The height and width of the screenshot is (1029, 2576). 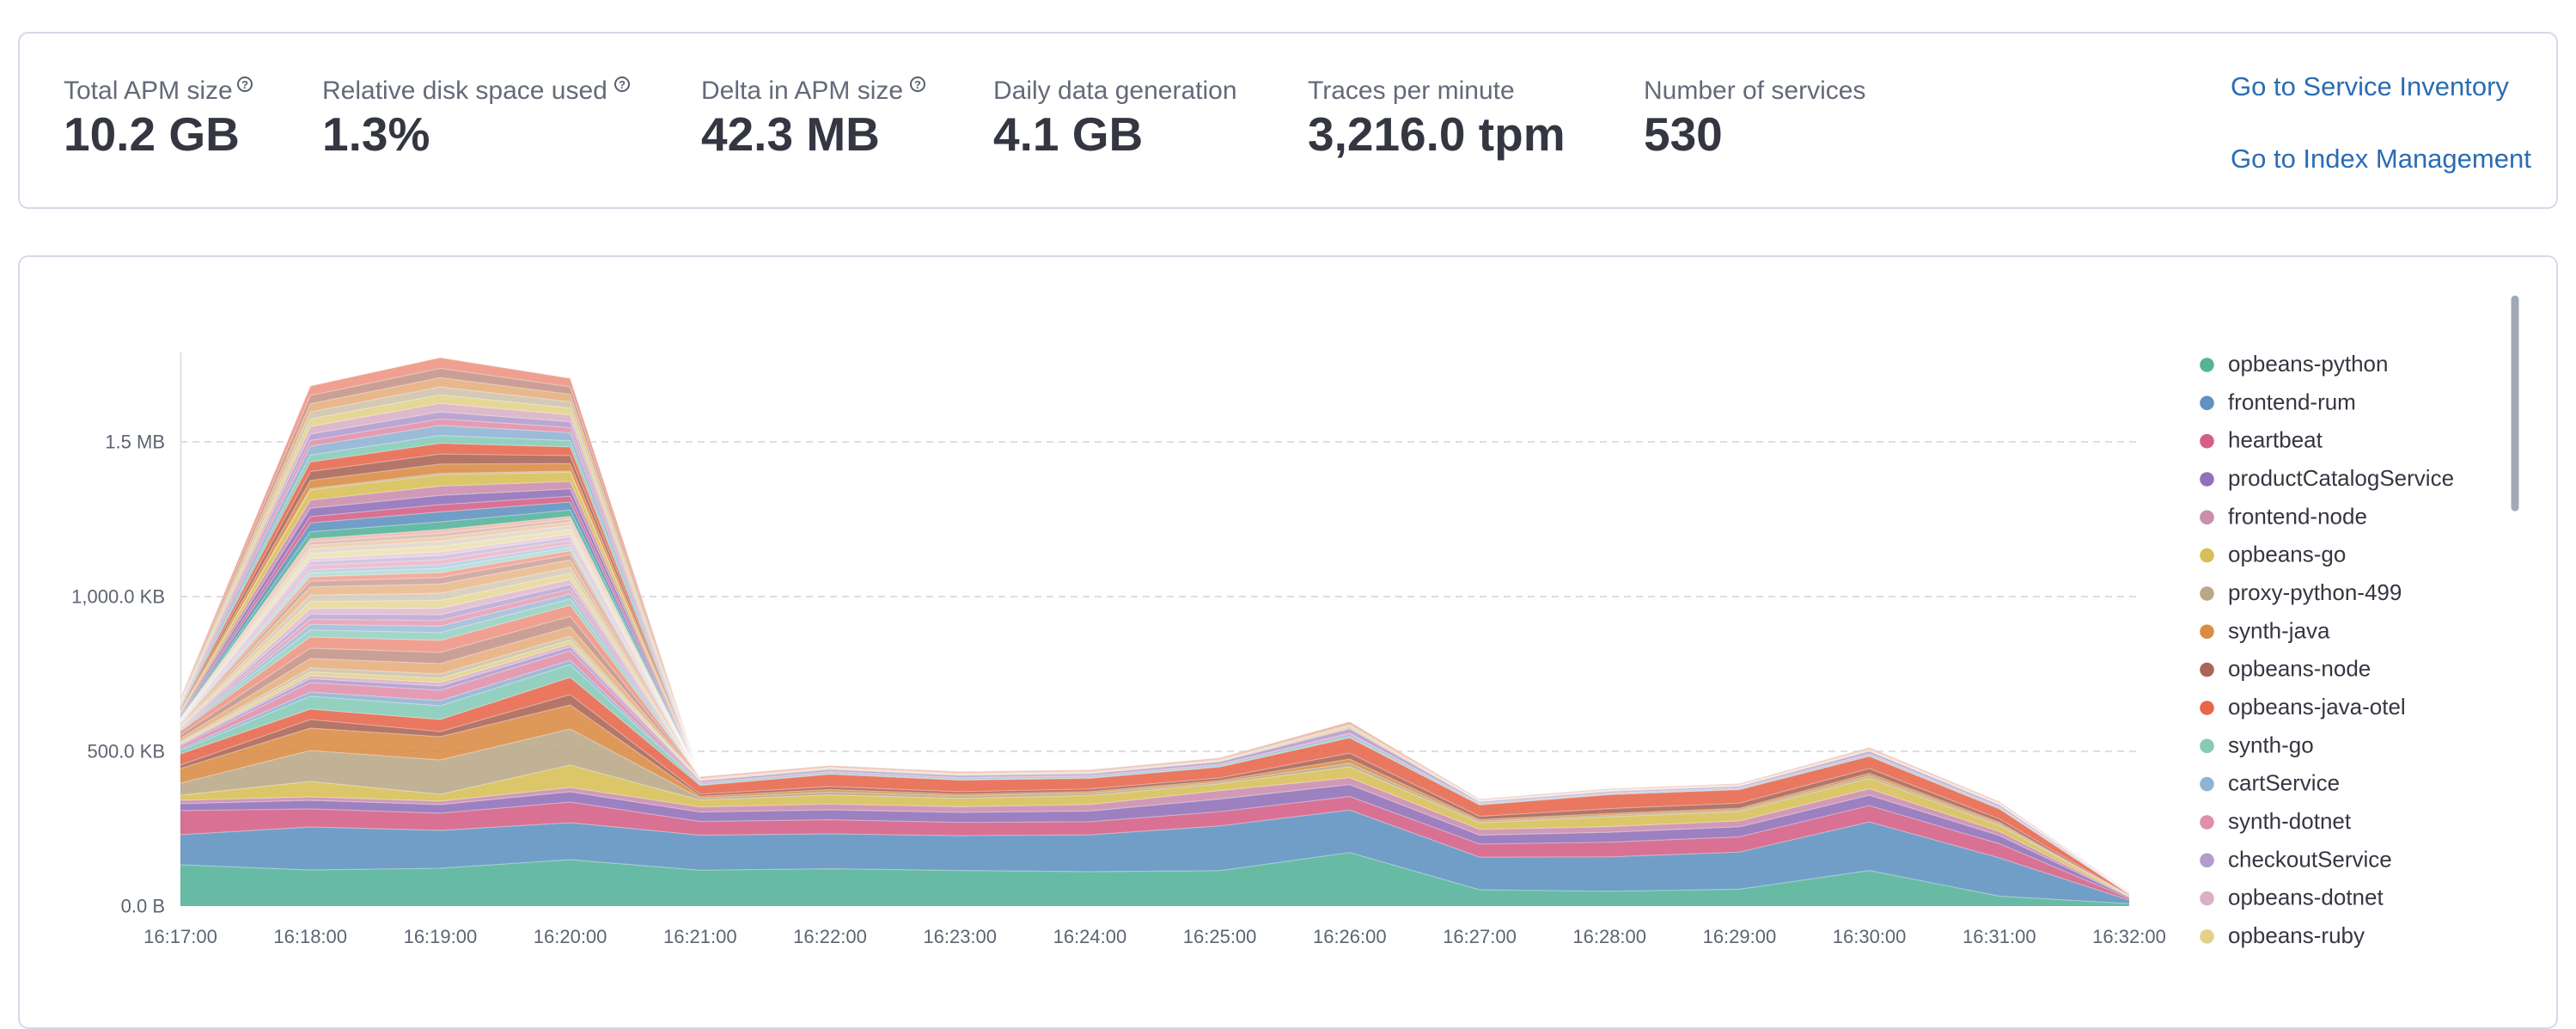 What do you see at coordinates (1740, 936) in the screenshot?
I see `svg-text: 16:29:00` at bounding box center [1740, 936].